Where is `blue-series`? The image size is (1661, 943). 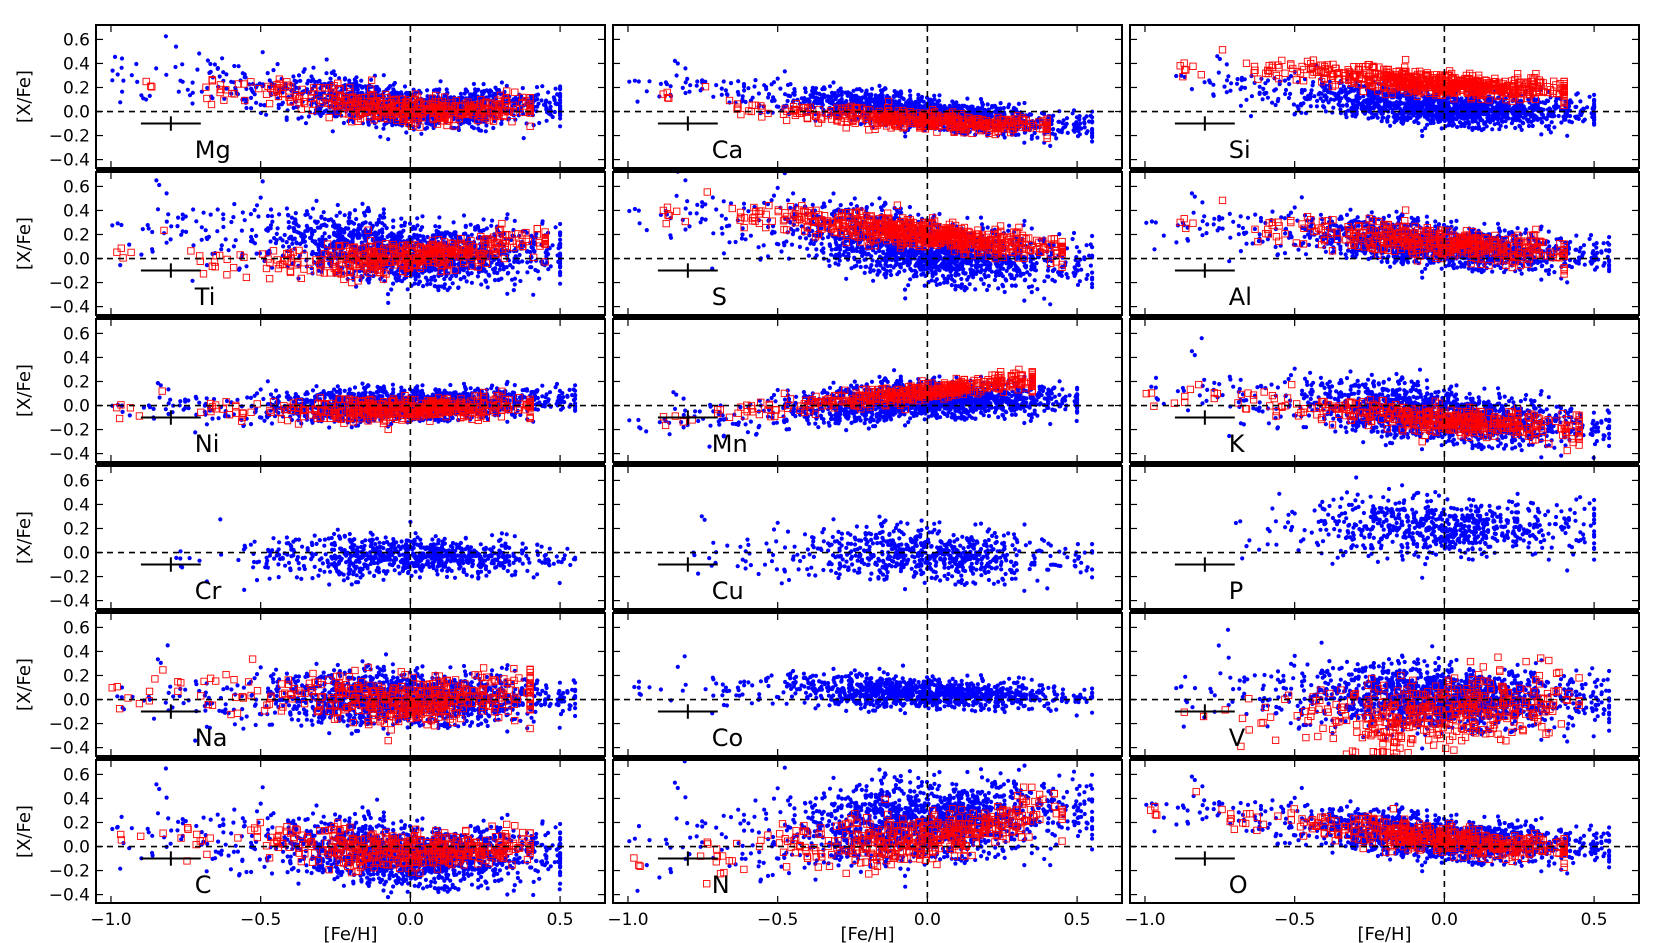 blue-series is located at coordinates (1385, 96).